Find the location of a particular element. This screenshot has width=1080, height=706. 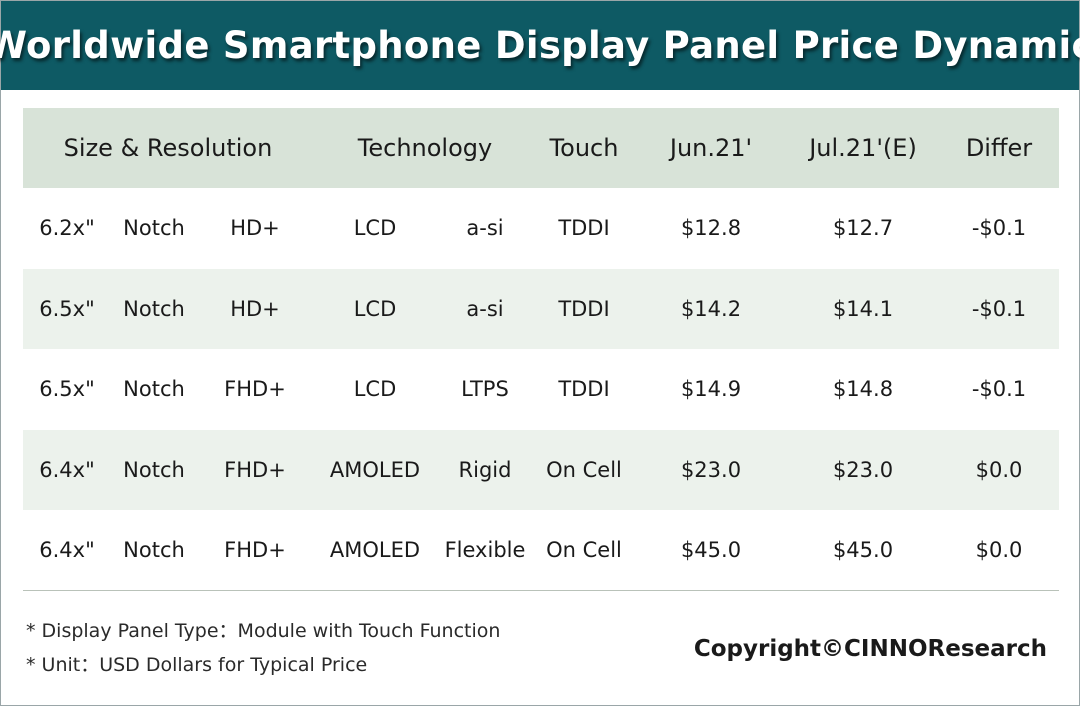

header-size-resolution: Size & Resolution is located at coordinates (168, 148).